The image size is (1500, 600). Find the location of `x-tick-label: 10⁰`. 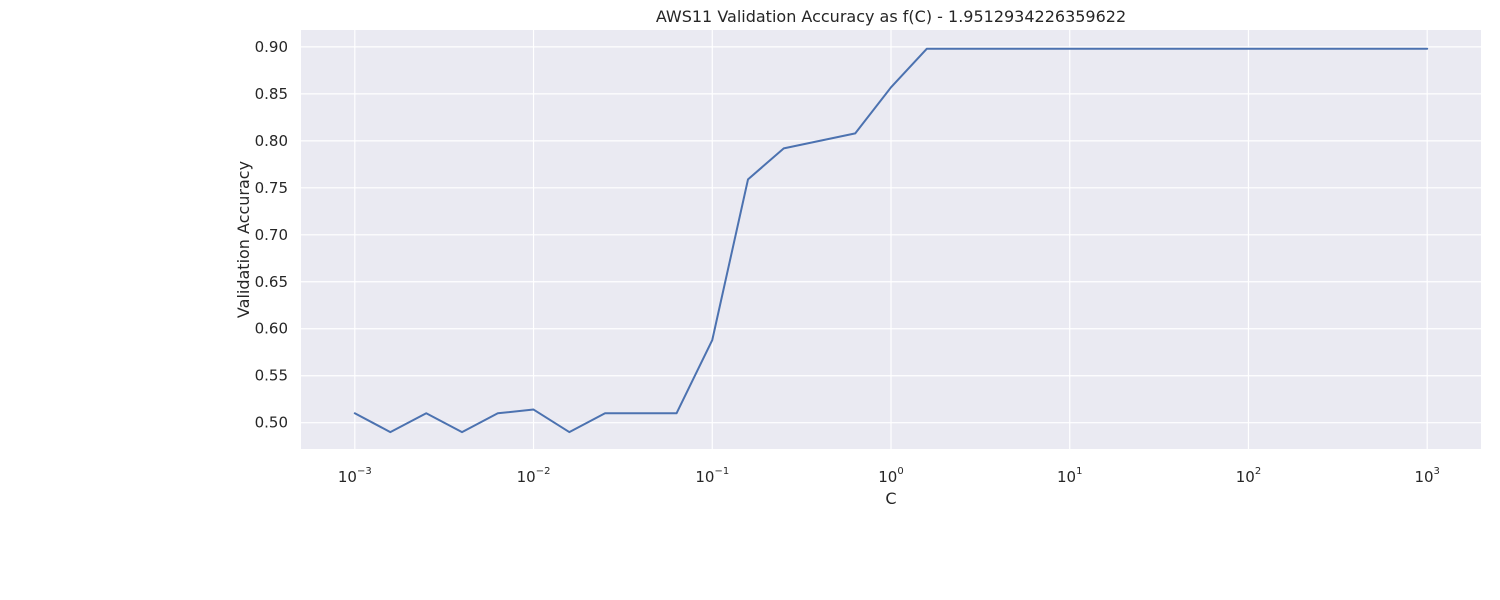

x-tick-label: 10⁰ is located at coordinates (890, 476).